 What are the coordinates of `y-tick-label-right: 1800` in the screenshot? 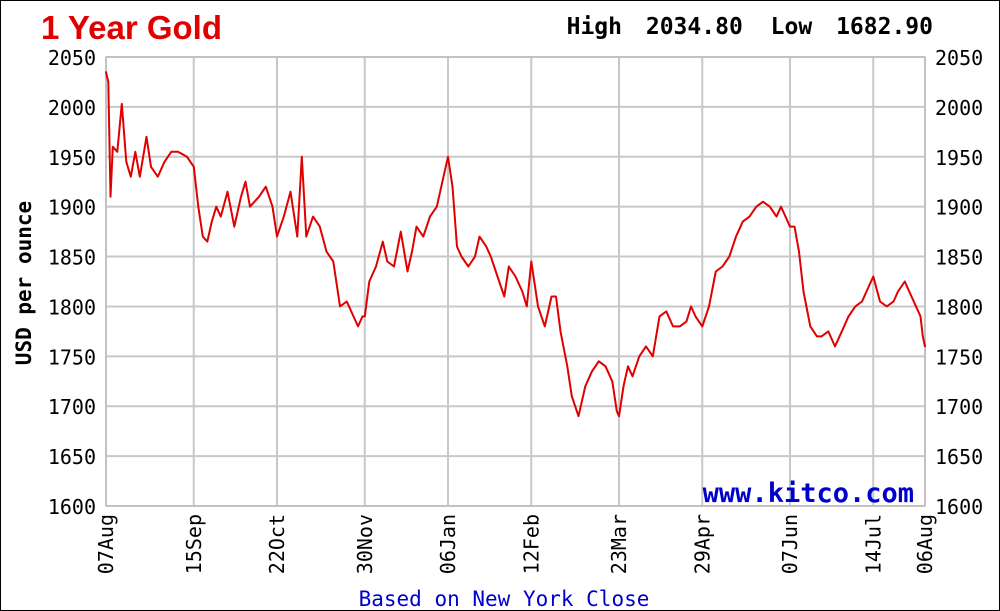 It's located at (959, 307).